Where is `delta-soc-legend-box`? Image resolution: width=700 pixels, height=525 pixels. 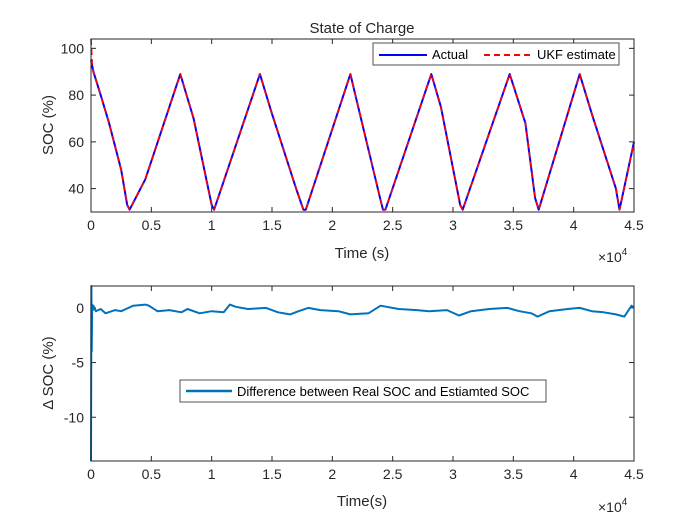
delta-soc-legend-box is located at coordinates (363, 391).